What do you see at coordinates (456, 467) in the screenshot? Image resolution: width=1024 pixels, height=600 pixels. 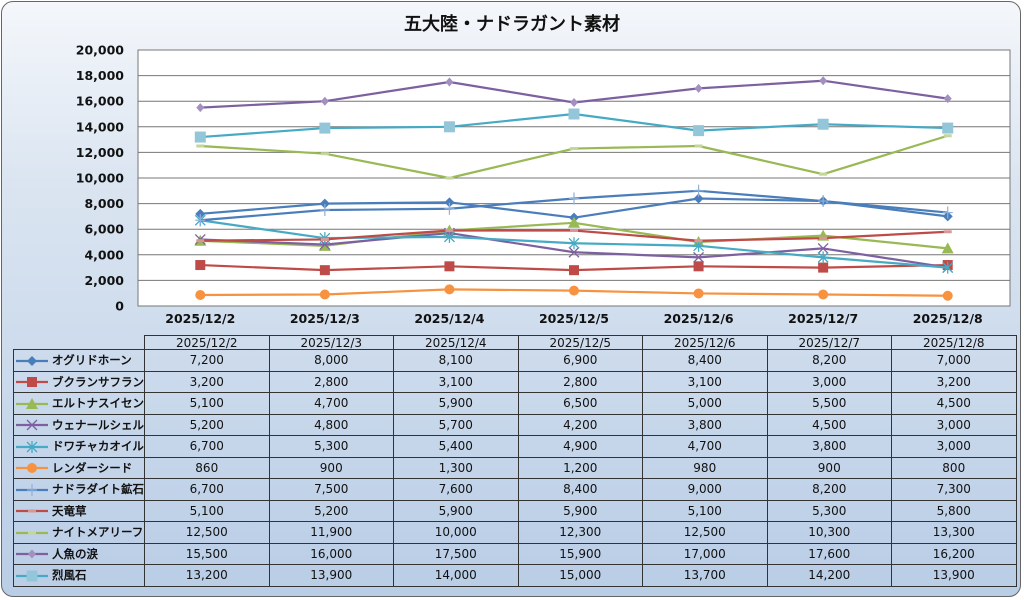 I see `table-cell: 1,300` at bounding box center [456, 467].